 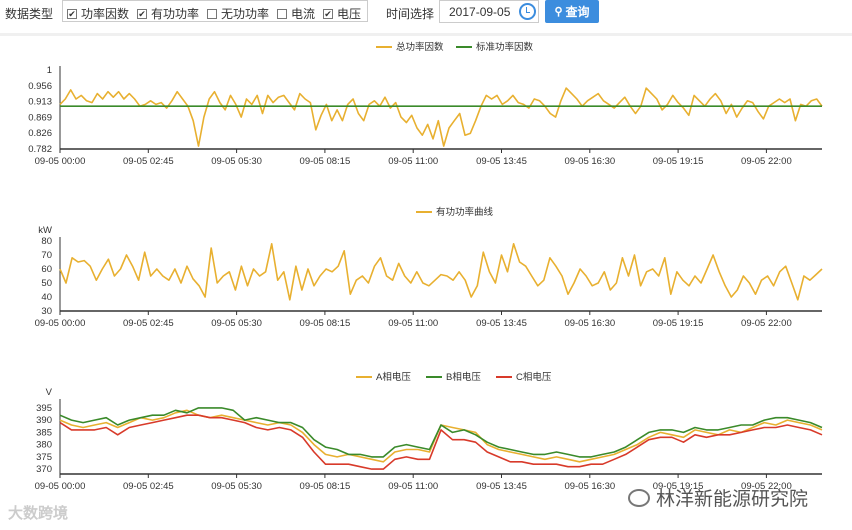 I want to click on option-current: 电流, so click(x=296, y=13).